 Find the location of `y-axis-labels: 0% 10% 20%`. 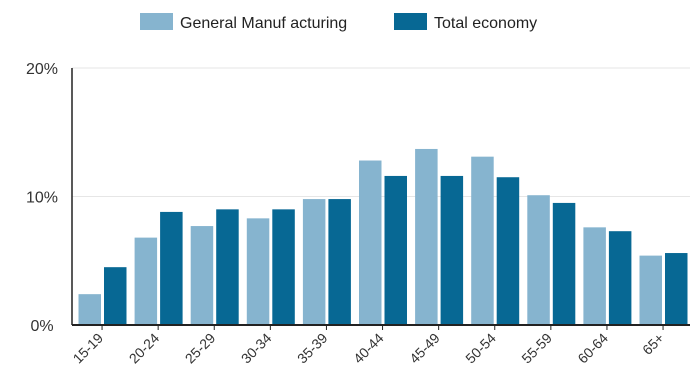

y-axis-labels: 0% 10% 20% is located at coordinates (42, 198).